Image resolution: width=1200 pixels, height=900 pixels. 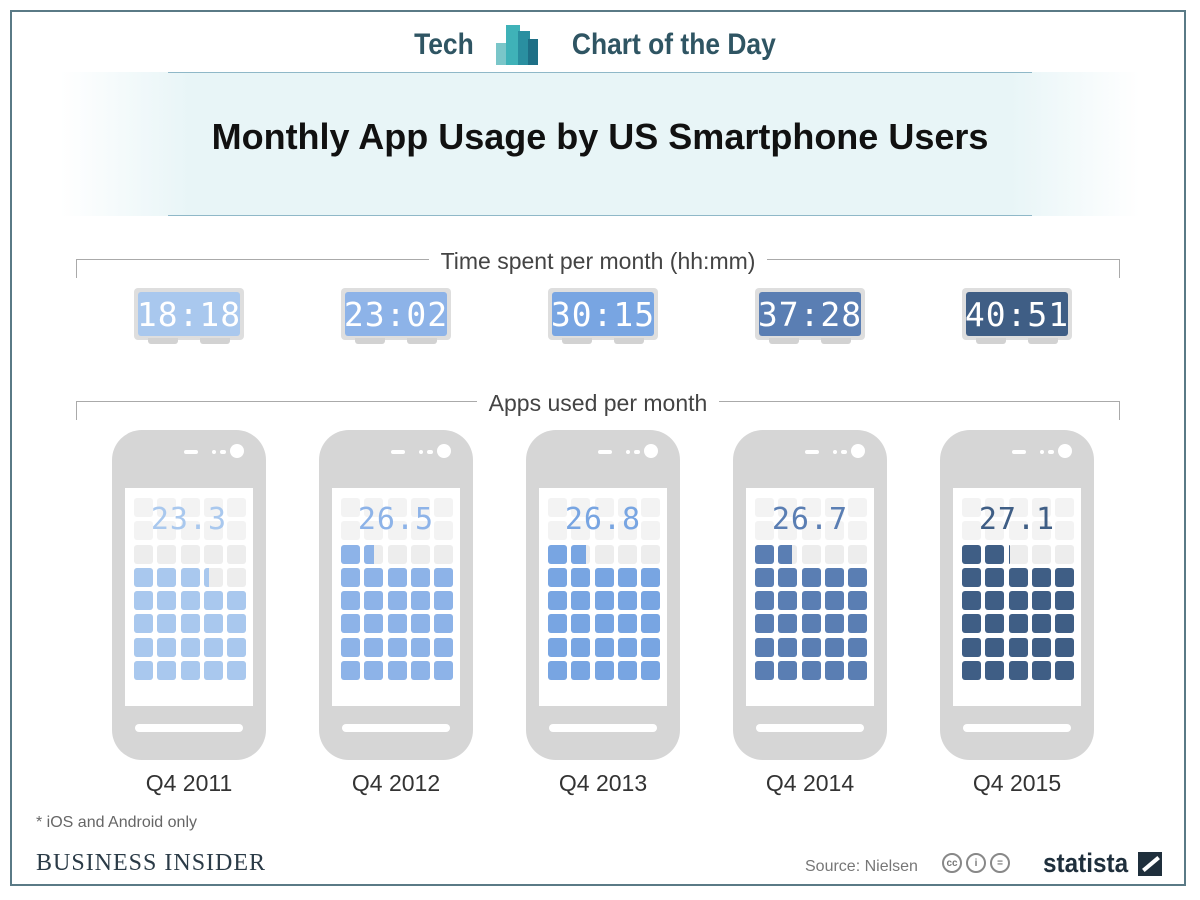 What do you see at coordinates (1043, 341) in the screenshot?
I see `clock-foot` at bounding box center [1043, 341].